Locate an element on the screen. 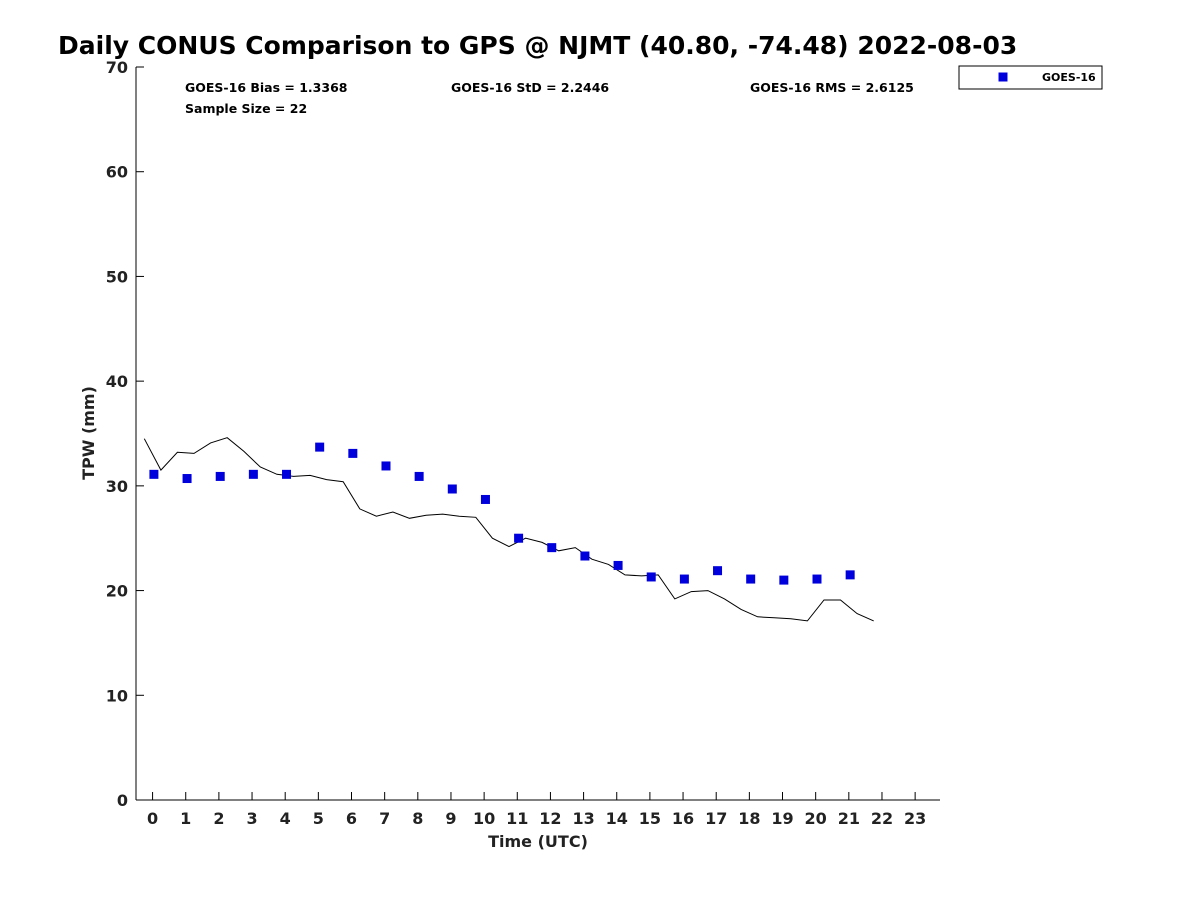 Image resolution: width=1200 pixels, height=900 pixels. x-tick-label-6: 6 is located at coordinates (351, 818).